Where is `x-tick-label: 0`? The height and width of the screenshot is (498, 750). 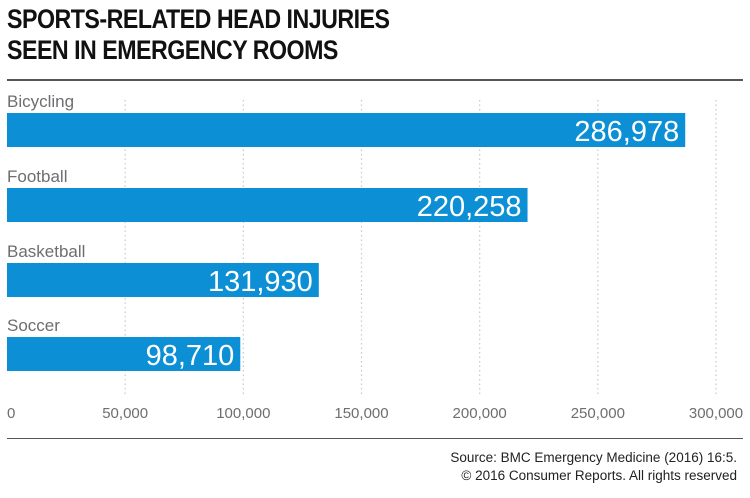 x-tick-label: 0 is located at coordinates (11, 413).